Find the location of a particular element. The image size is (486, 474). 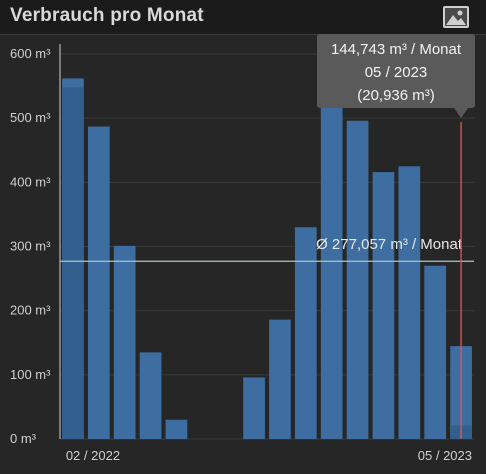

x-tick-label: 02 / 2022 is located at coordinates (93, 455).